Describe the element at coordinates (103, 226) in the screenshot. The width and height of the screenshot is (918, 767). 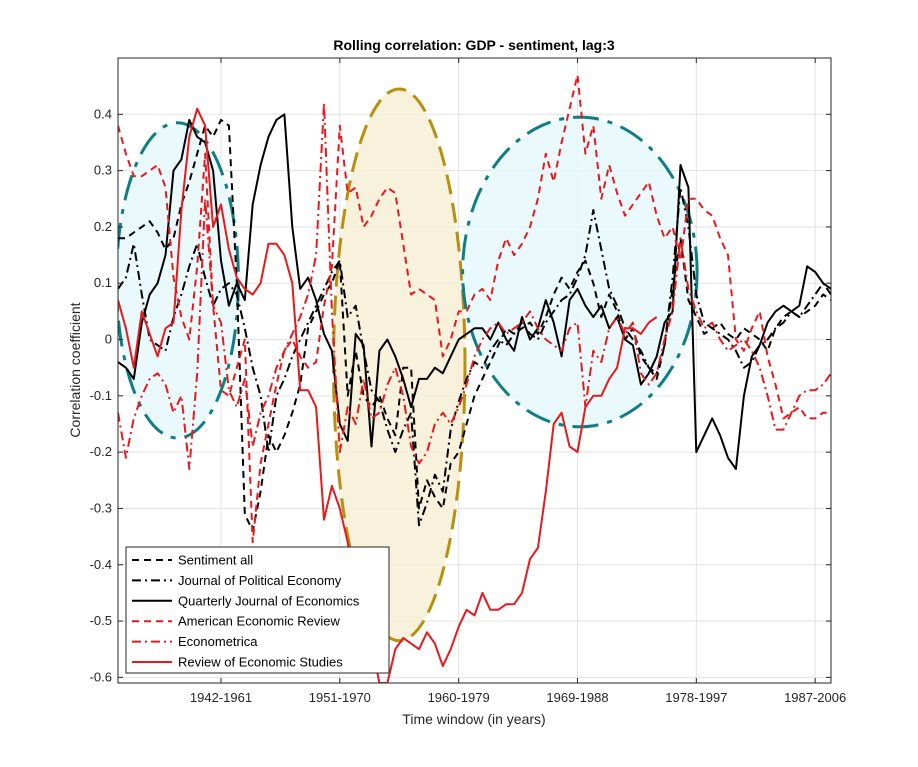
I see `y-tick-label: 0.2` at that location.